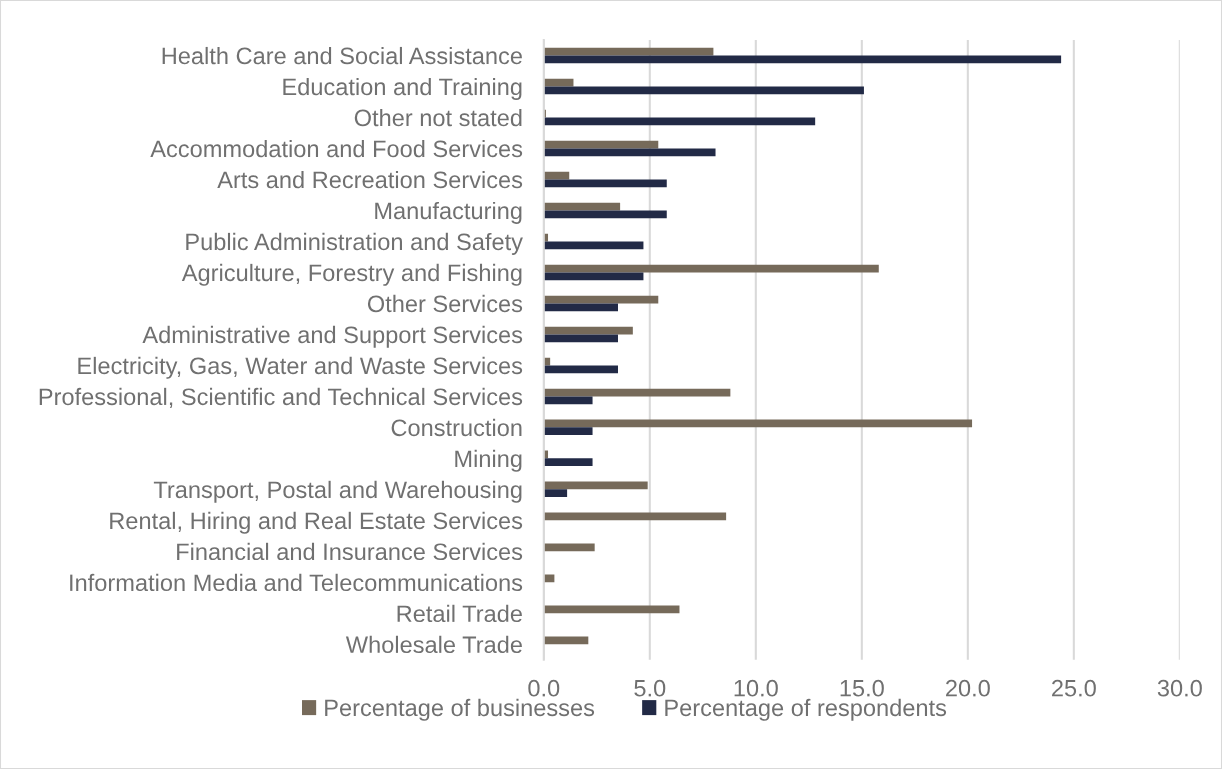  What do you see at coordinates (456, 427) in the screenshot?
I see `y-tick-label: Construction` at bounding box center [456, 427].